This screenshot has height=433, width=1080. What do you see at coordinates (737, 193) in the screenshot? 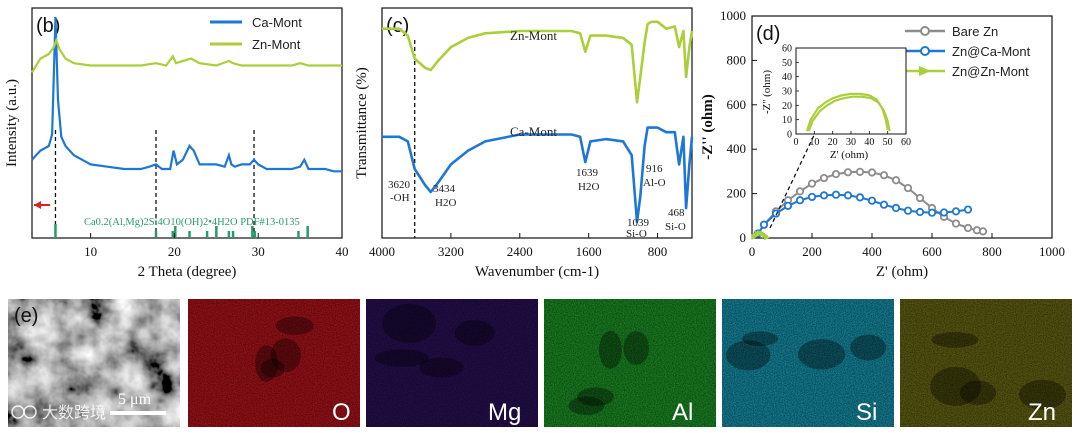
I see `ytick-200: 200` at bounding box center [737, 193].